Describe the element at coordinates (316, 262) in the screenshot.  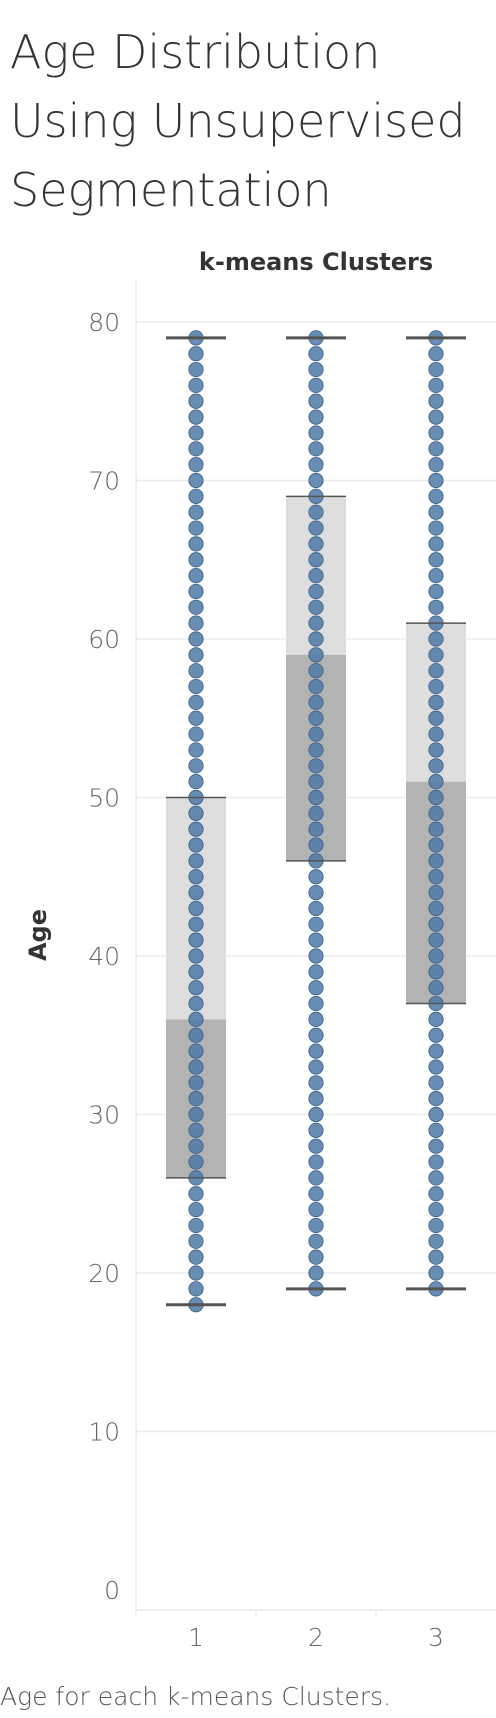
I see `column-header: k-means Clusters` at that location.